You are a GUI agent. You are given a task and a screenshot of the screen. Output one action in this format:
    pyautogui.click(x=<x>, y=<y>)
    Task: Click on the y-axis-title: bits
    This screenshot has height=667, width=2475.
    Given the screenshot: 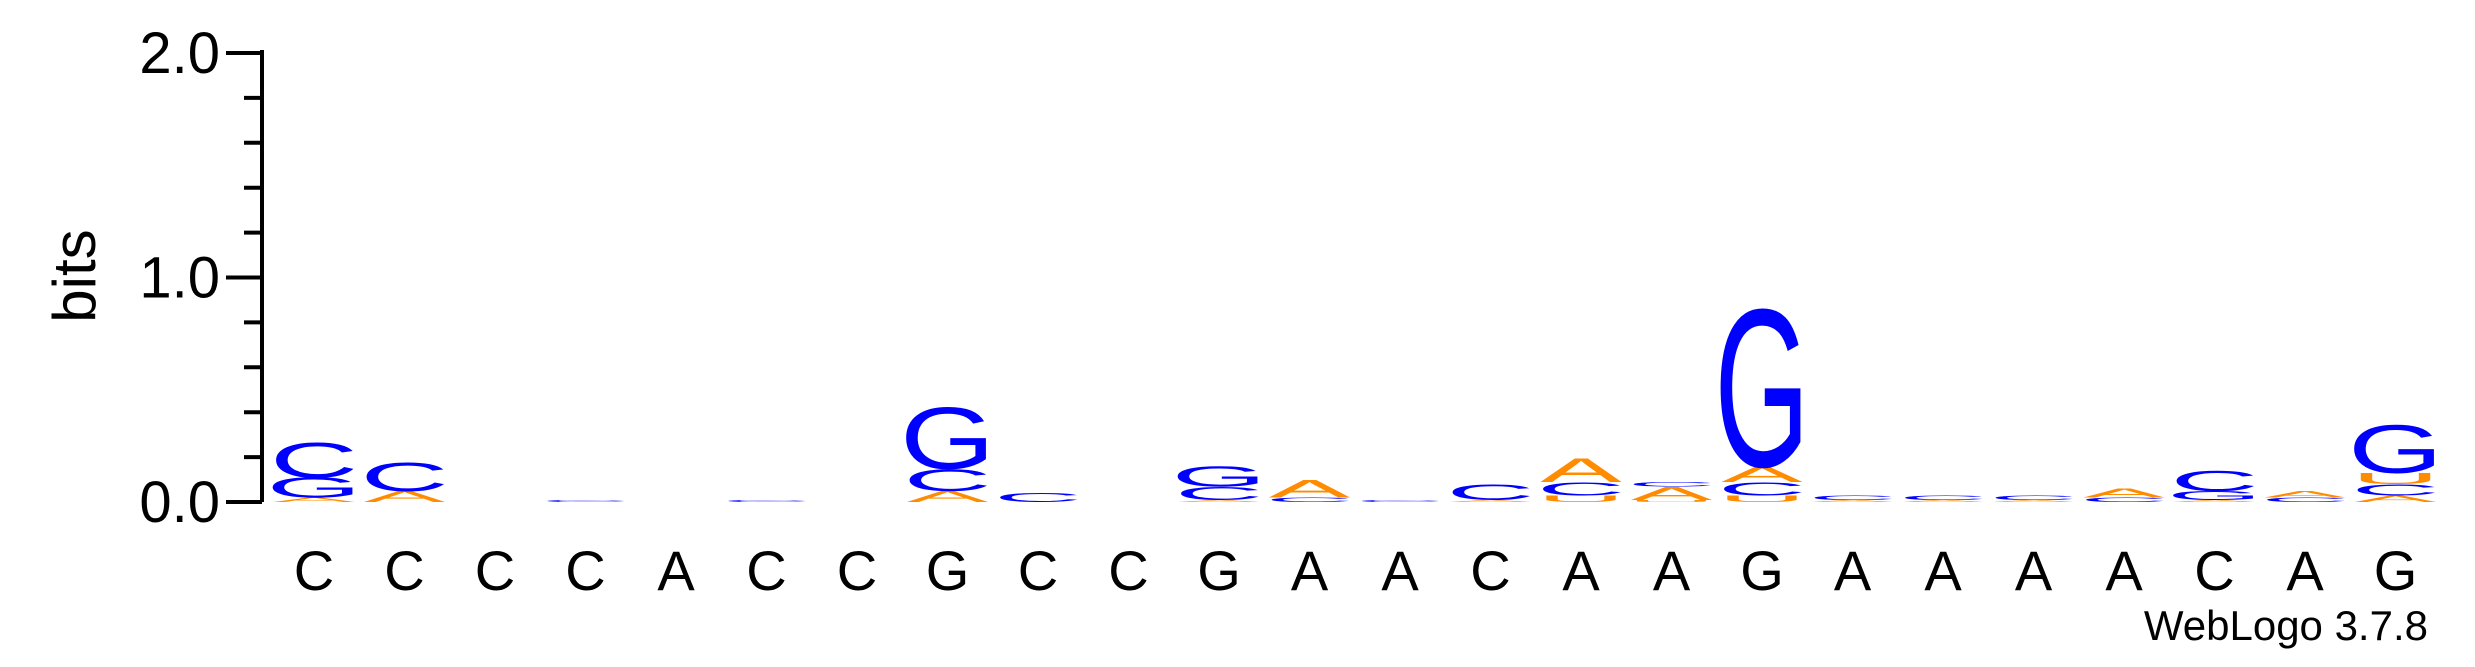 What is the action you would take?
    pyautogui.click(x=74, y=275)
    